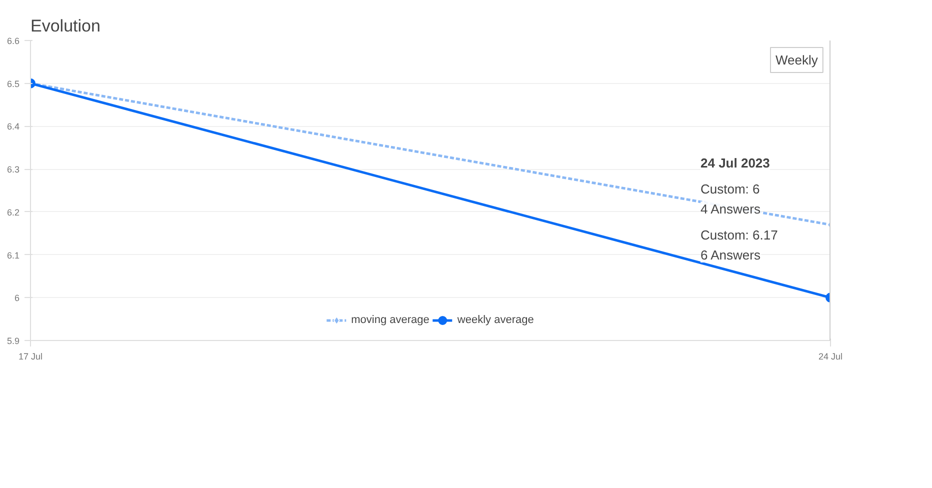 This screenshot has width=932, height=488. What do you see at coordinates (830, 357) in the screenshot?
I see `x-tick-label: 24 Jul` at bounding box center [830, 357].